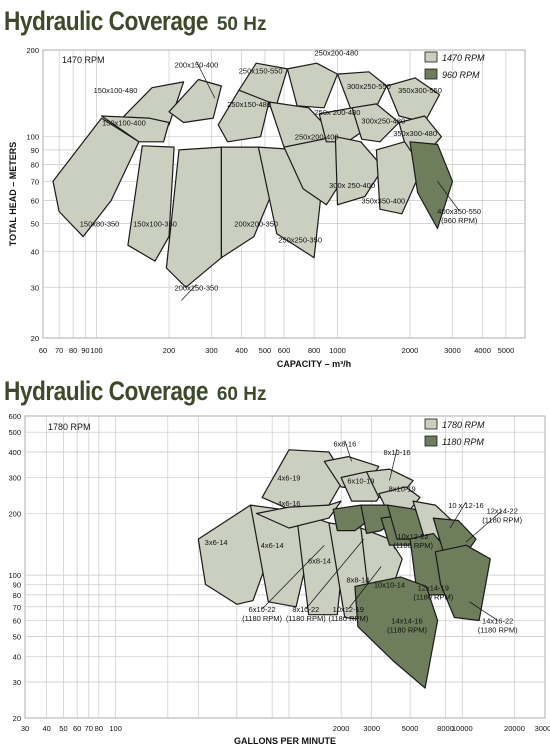  I want to click on region-label: 350x300-480, so click(415, 133).